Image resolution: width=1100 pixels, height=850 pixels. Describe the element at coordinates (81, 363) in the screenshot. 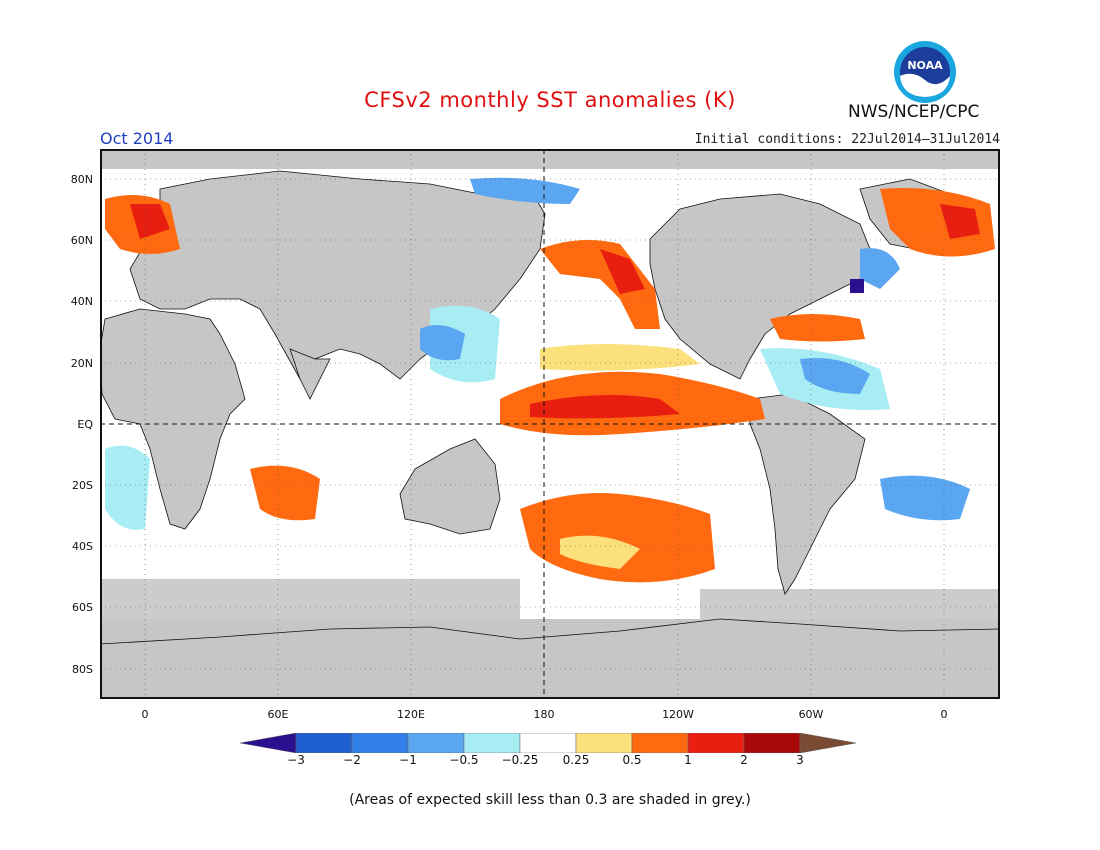

I see `lat-label: 20N` at that location.